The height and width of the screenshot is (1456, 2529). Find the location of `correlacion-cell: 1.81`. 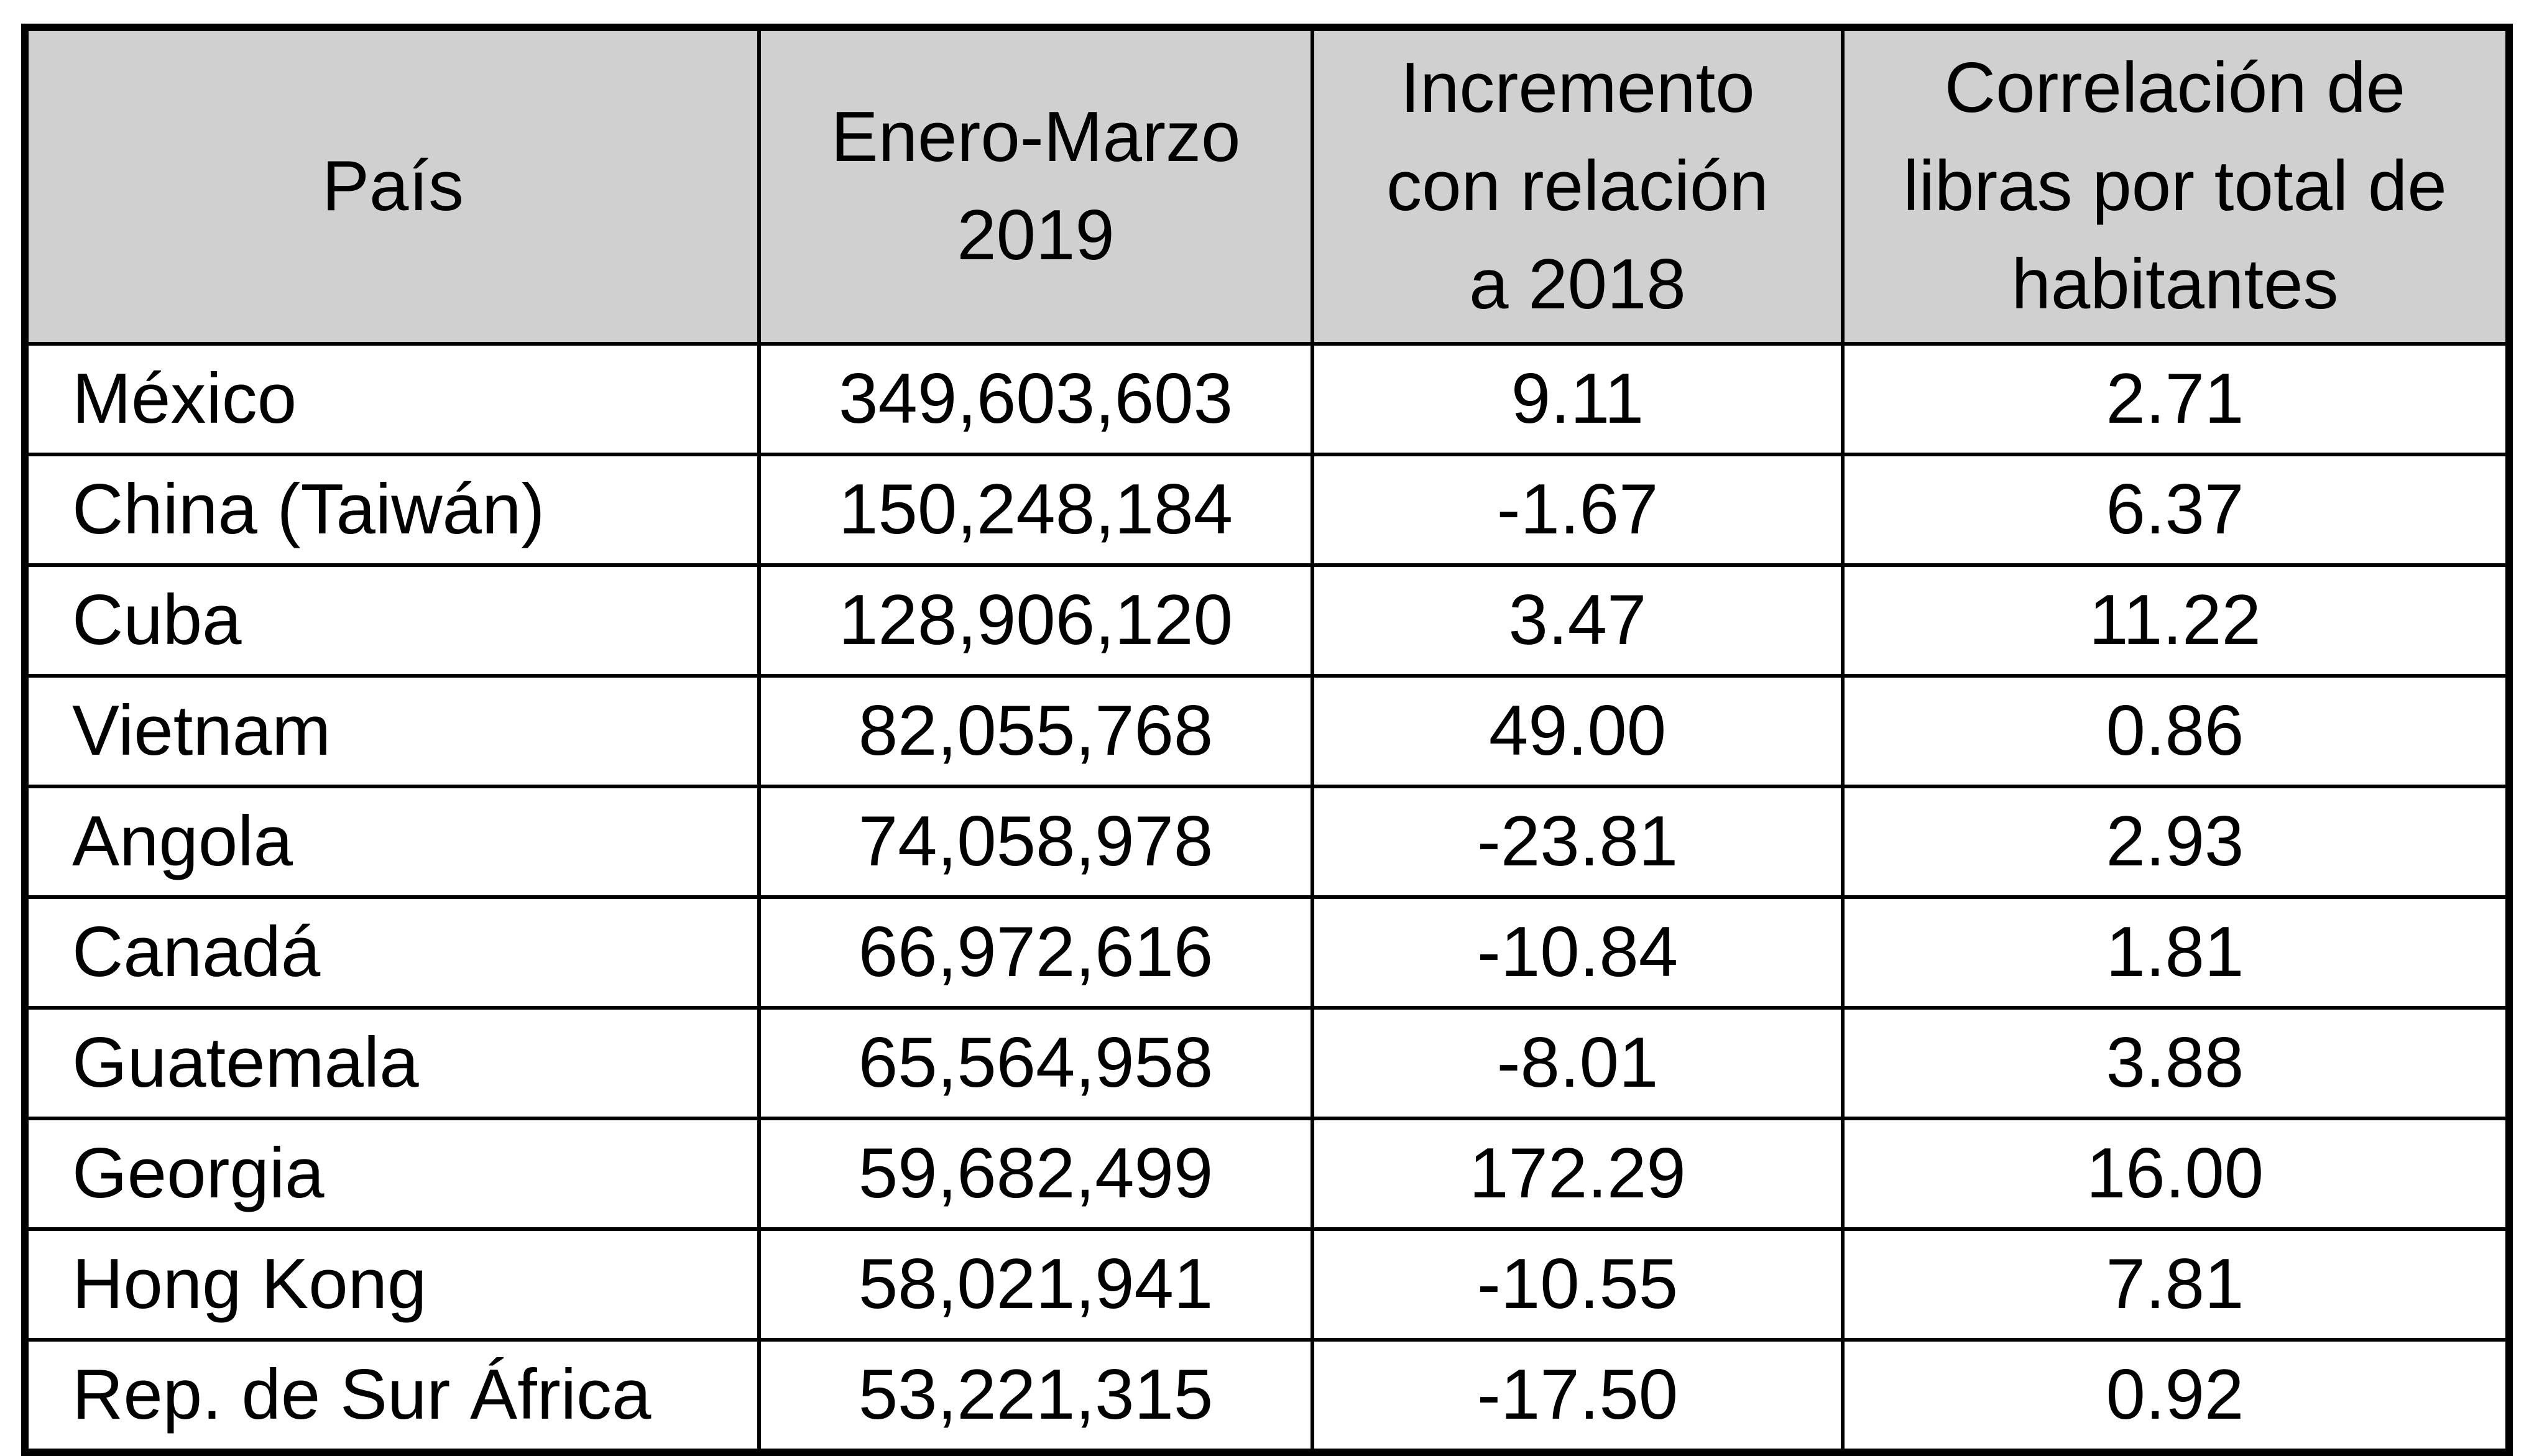

correlacion-cell: 1.81 is located at coordinates (2176, 952).